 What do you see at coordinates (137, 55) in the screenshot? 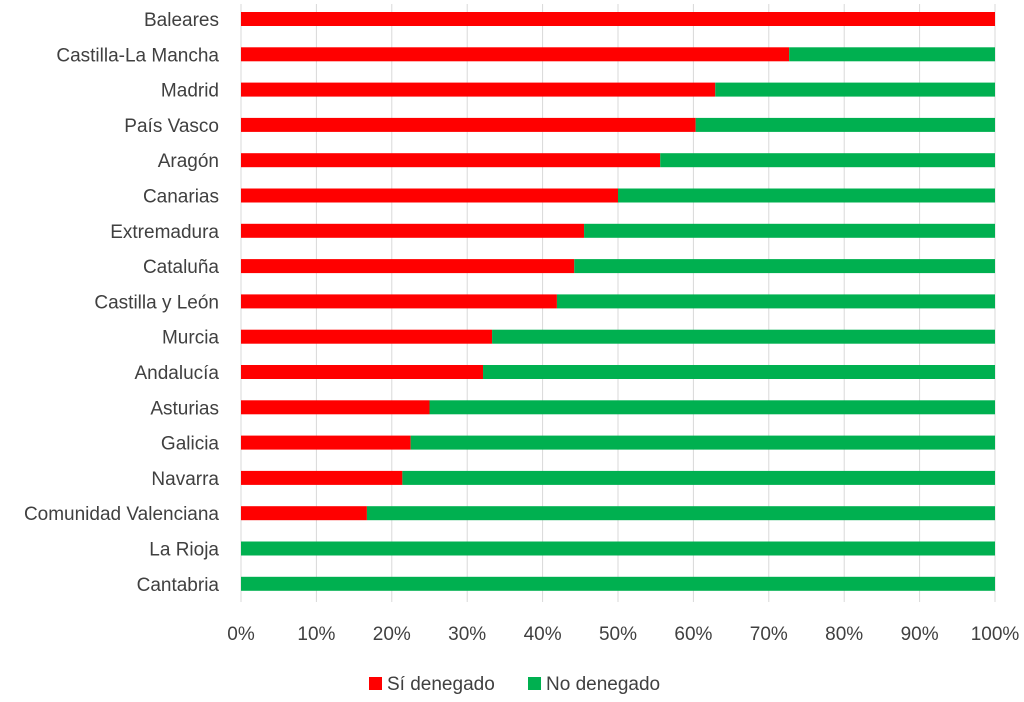
I see `category-label: Castilla-La Mancha` at bounding box center [137, 55].